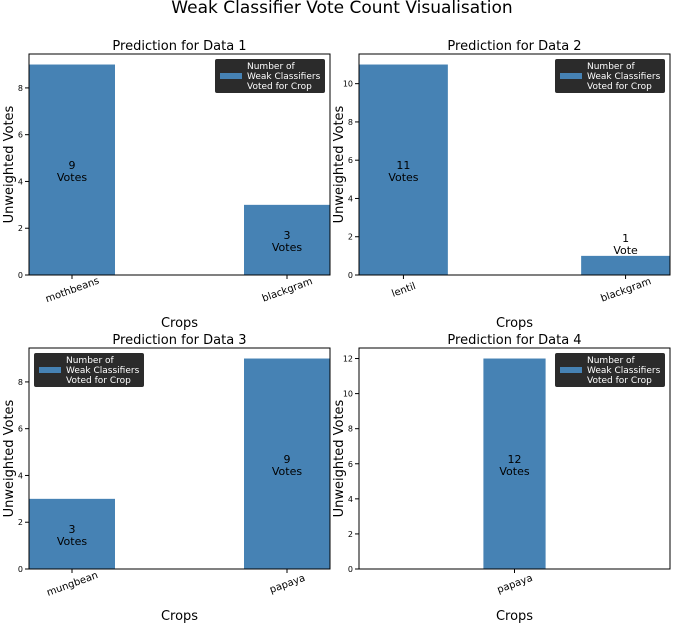 This screenshot has width=685, height=628. What do you see at coordinates (514, 46) in the screenshot?
I see `subplot-title: Prediction for Data 2` at bounding box center [514, 46].